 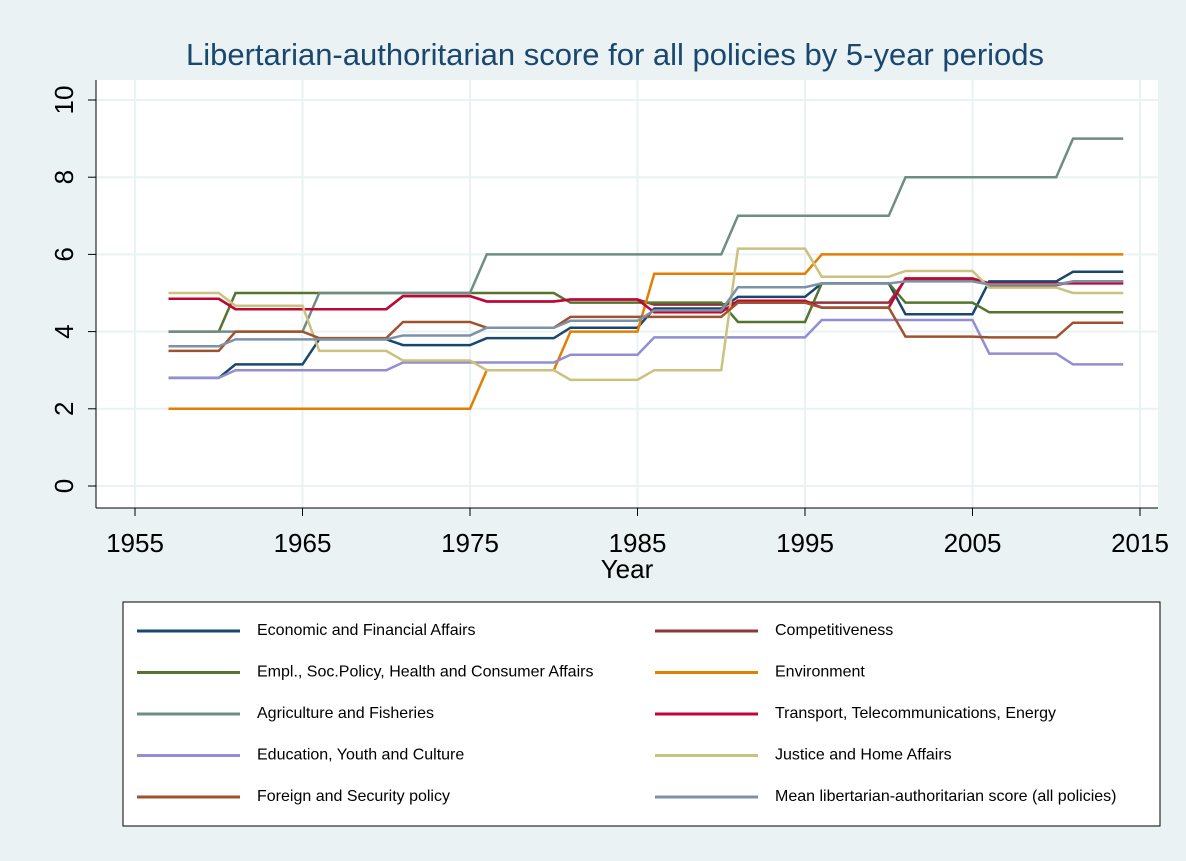 What do you see at coordinates (638, 543) in the screenshot?
I see `x-tick-label: 1985` at bounding box center [638, 543].